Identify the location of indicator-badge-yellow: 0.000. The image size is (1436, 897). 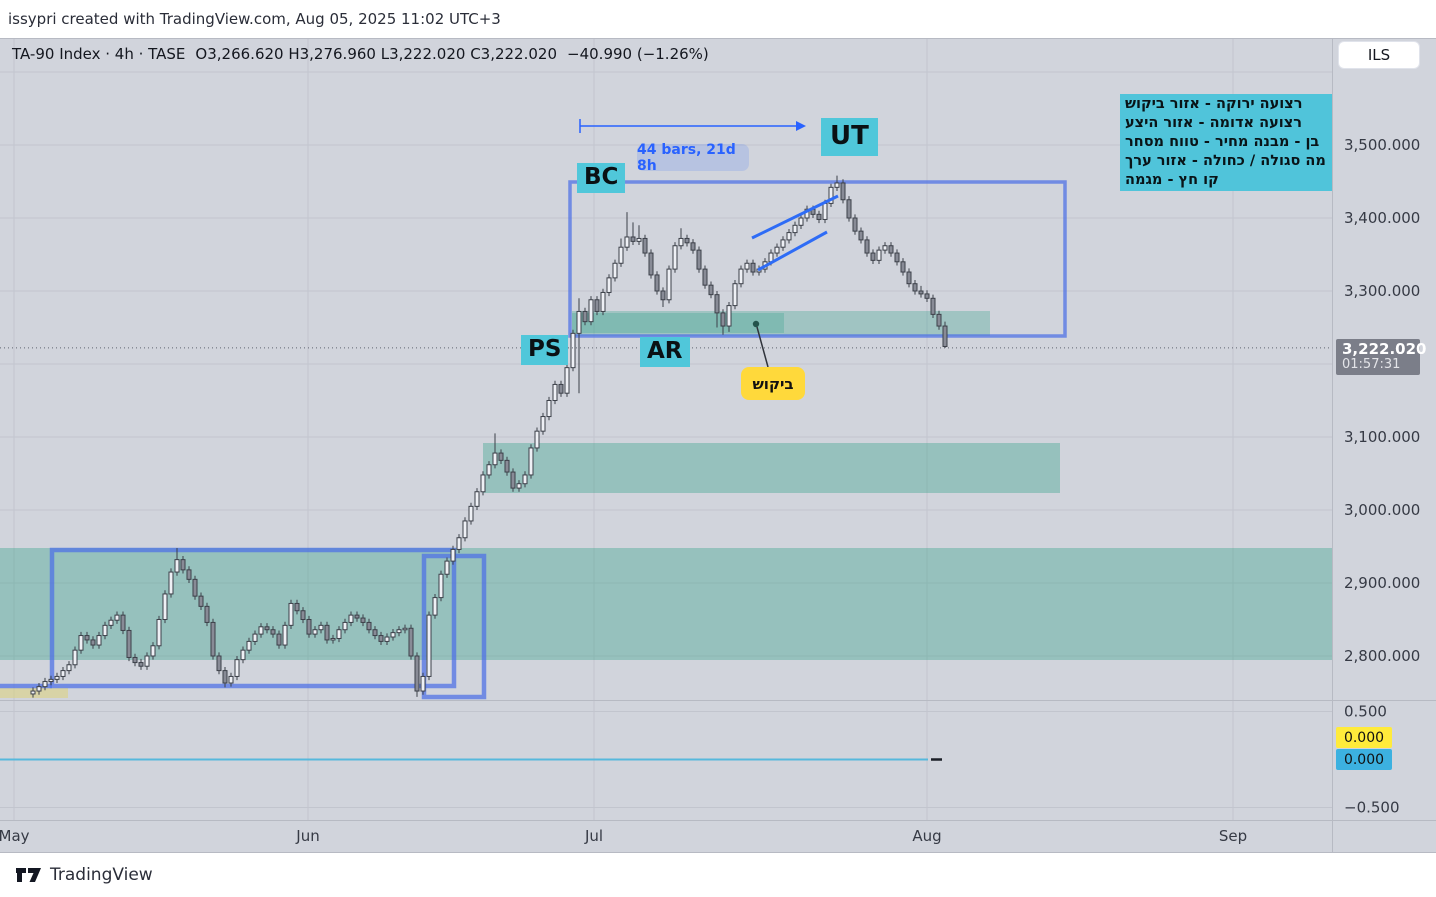
(1364, 737).